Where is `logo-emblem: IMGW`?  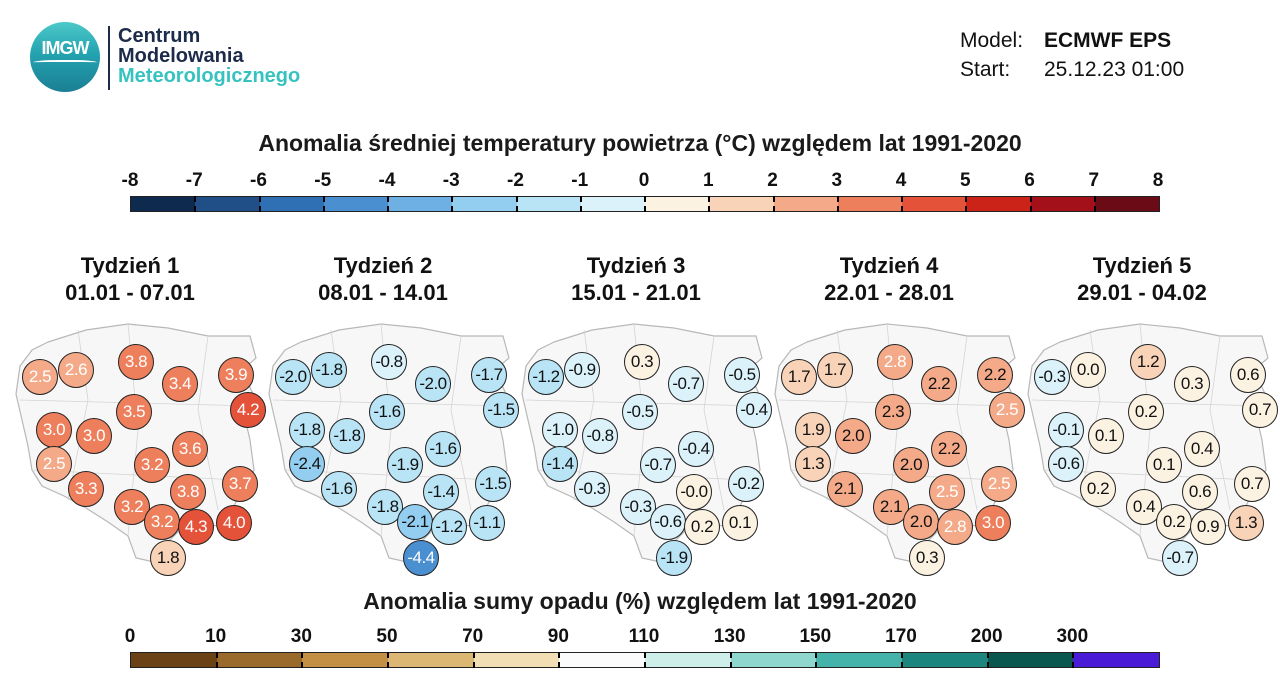
logo-emblem: IMGW is located at coordinates (65, 57).